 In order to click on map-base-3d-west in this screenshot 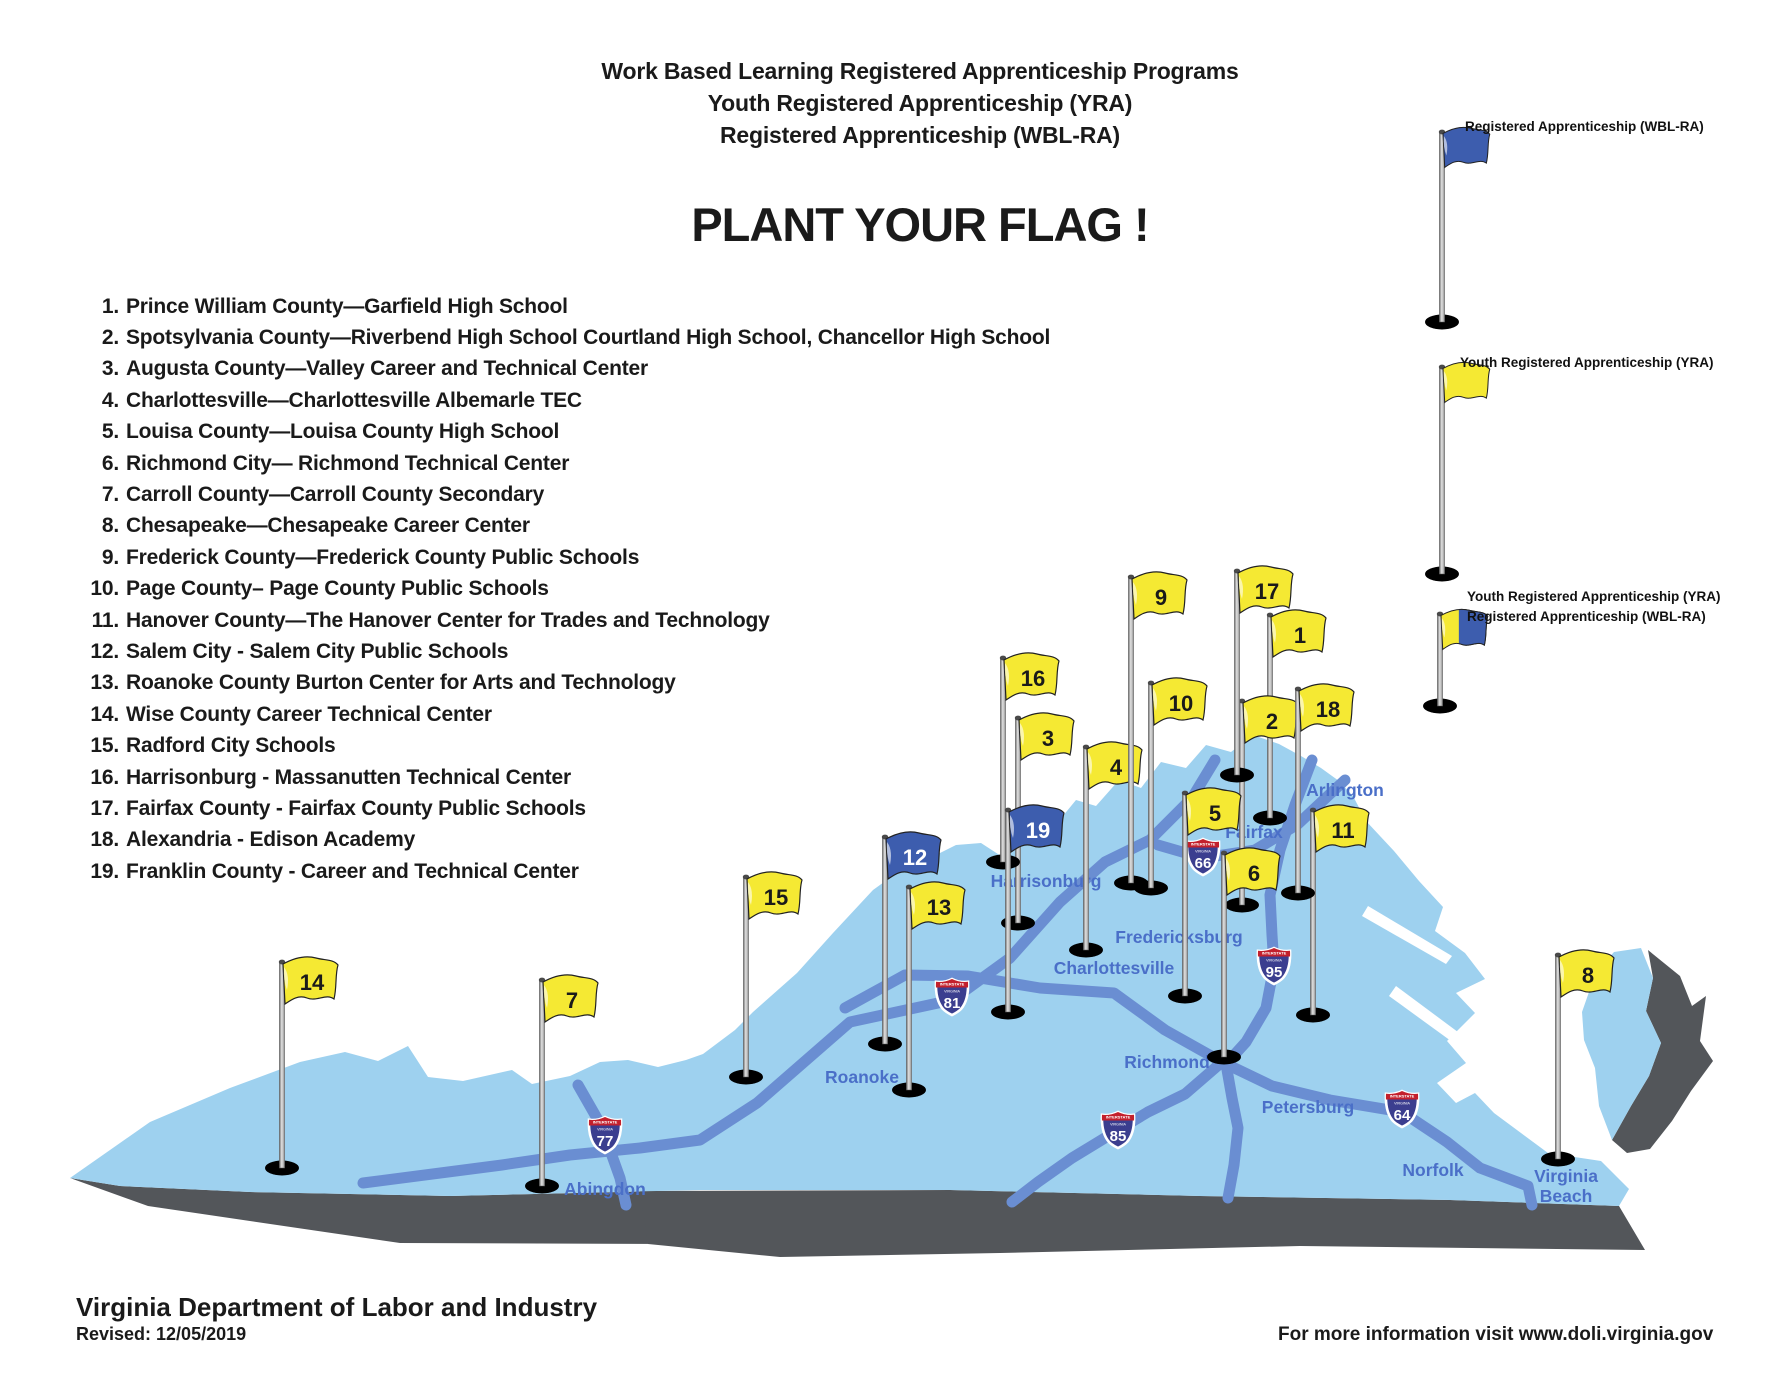, I will do `click(369, 1211)`.